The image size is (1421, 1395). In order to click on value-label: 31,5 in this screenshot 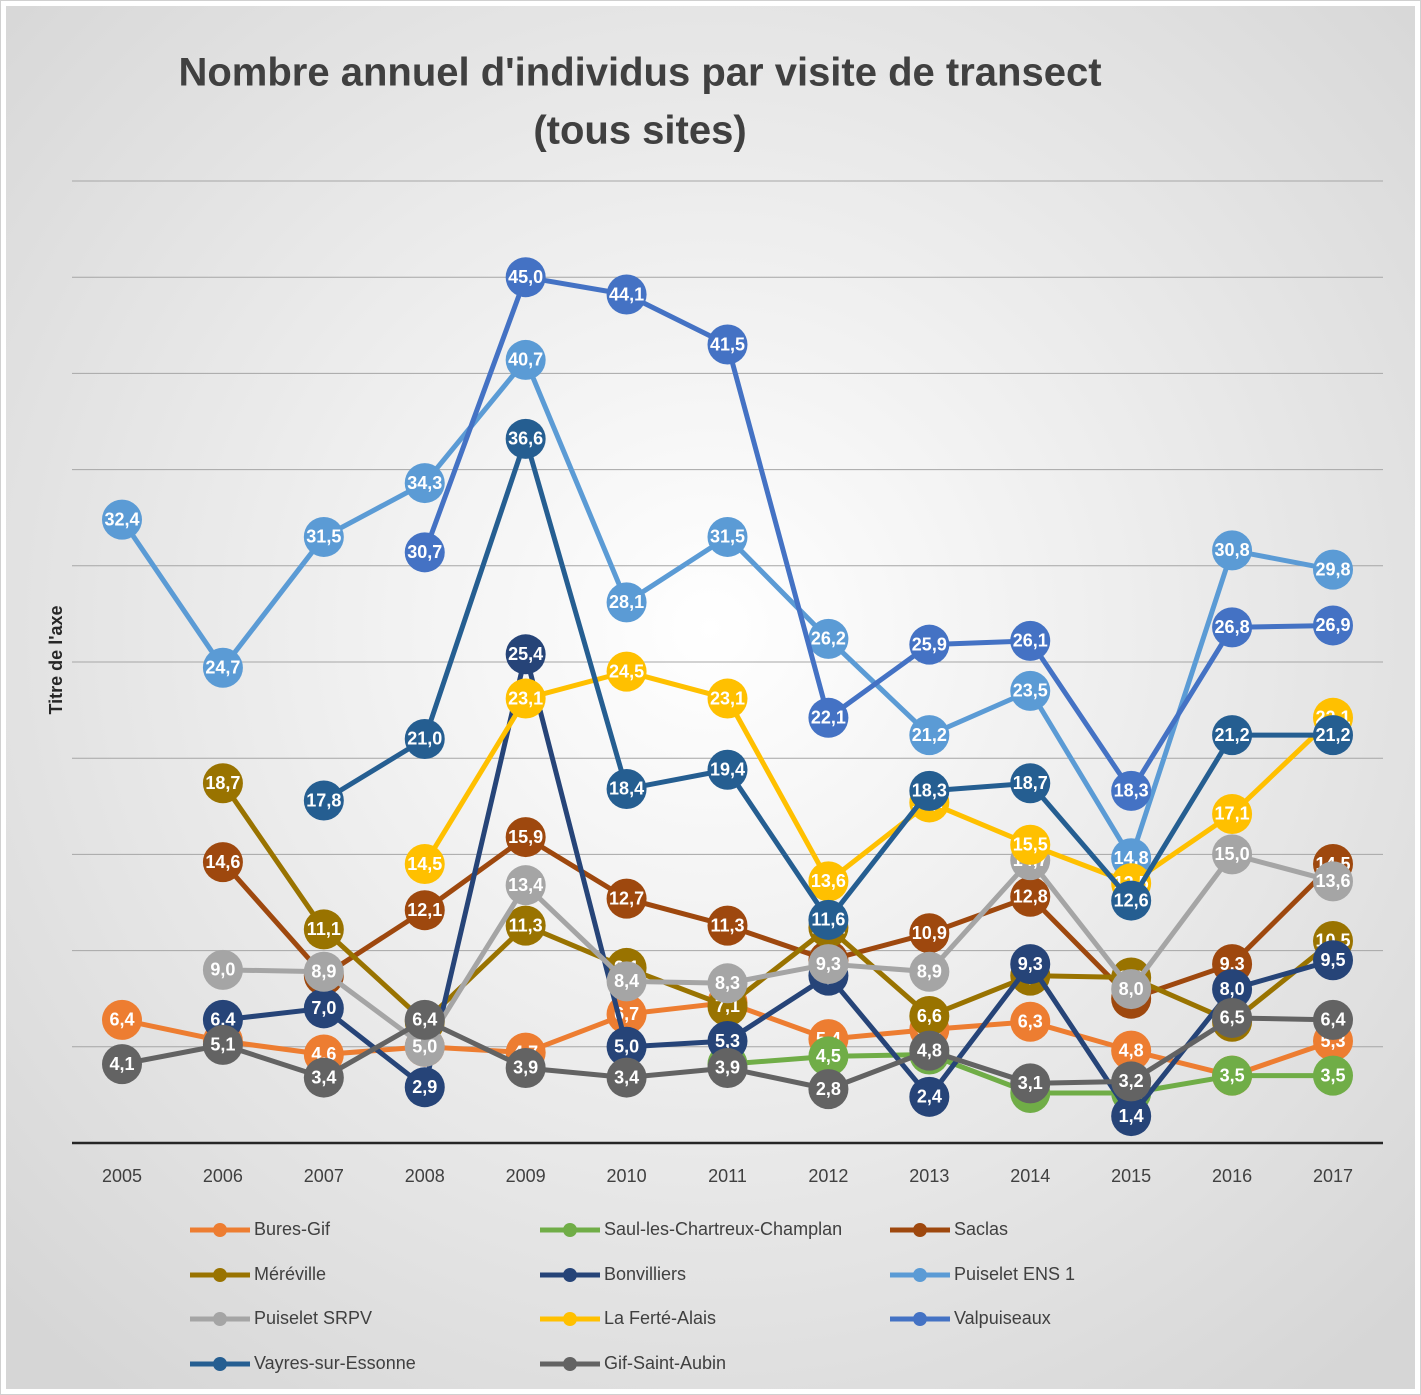, I will do `click(727, 537)`.